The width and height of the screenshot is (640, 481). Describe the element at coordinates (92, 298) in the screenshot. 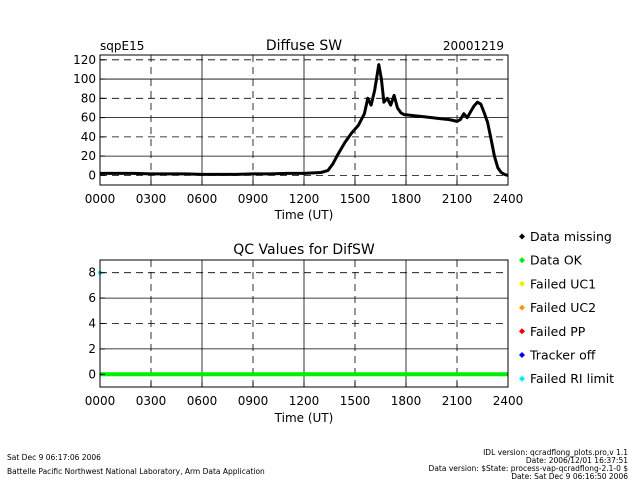

I see `plot2-ytick-label: 6` at that location.